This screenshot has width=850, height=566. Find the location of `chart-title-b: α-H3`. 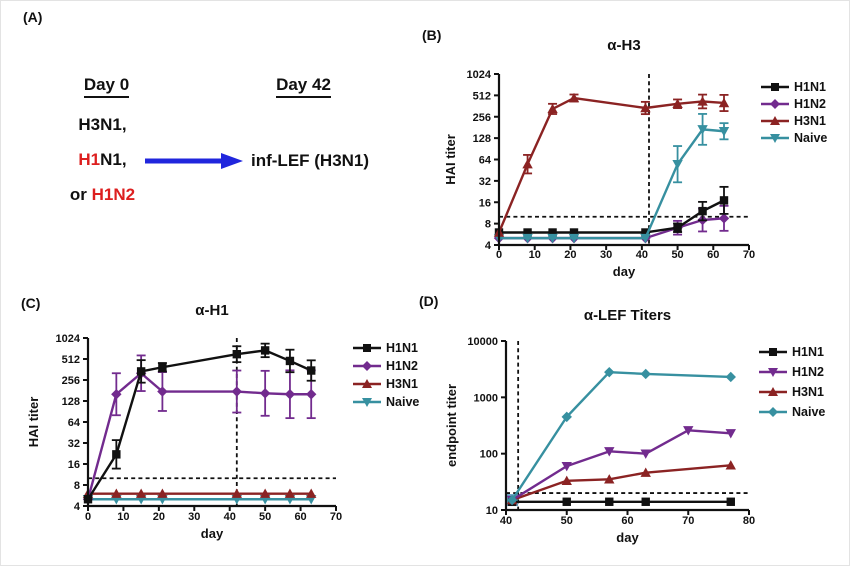

chart-title-b: α-H3 is located at coordinates (624, 45).